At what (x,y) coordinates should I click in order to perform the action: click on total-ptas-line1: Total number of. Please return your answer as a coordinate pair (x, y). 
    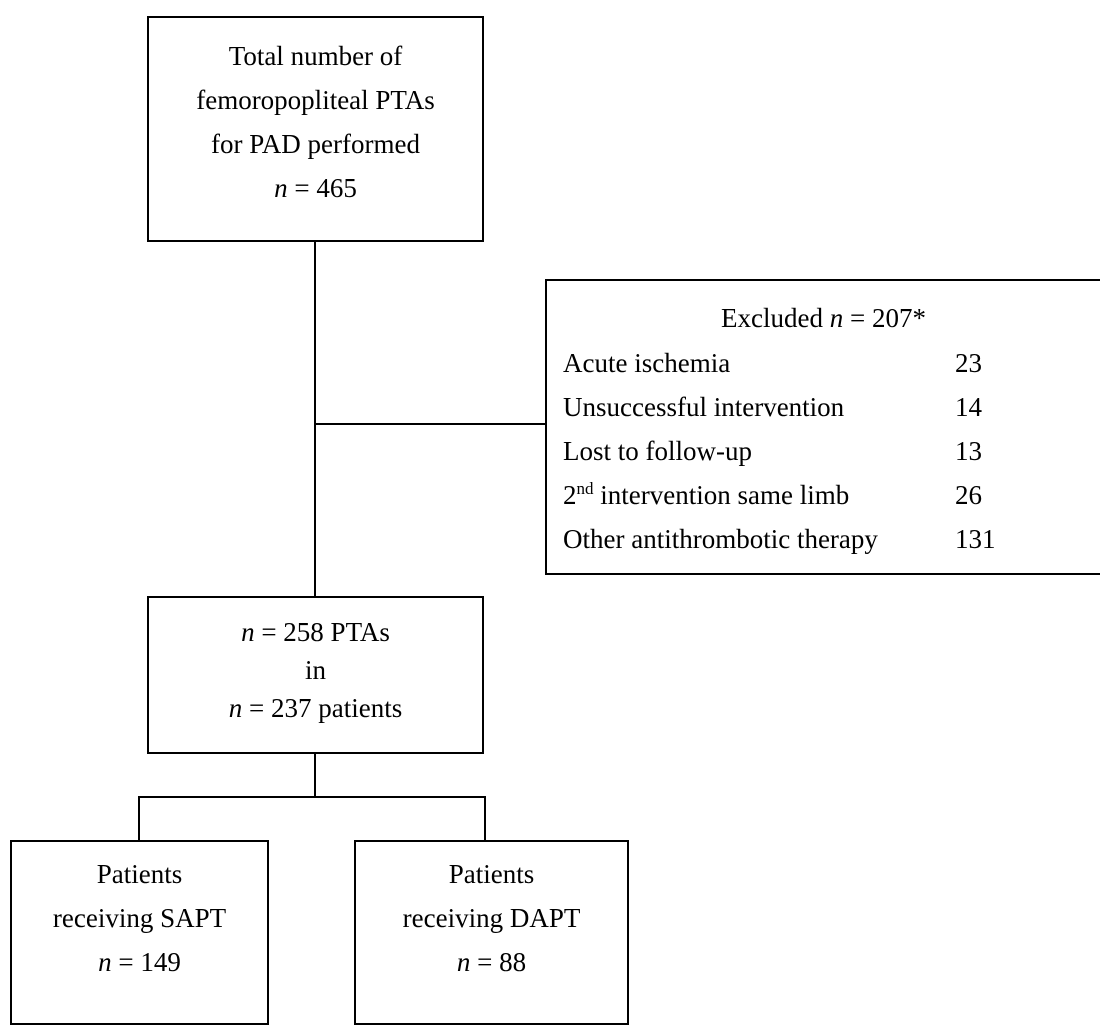
    Looking at the image, I should click on (315, 56).